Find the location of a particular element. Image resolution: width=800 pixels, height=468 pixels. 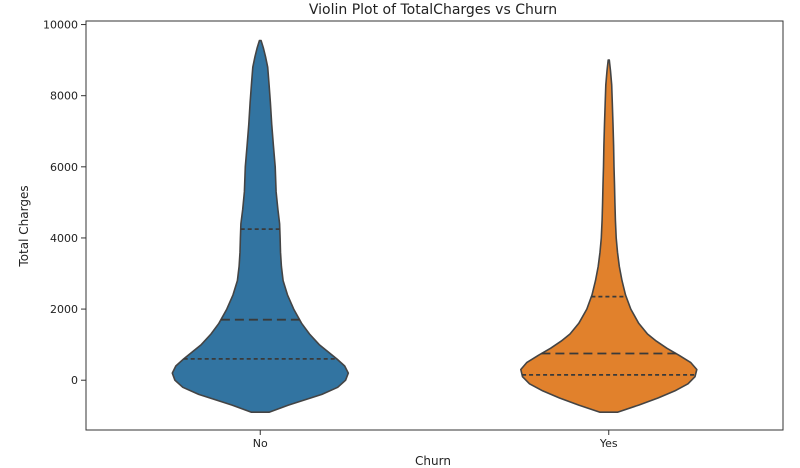

y-tick-label: 10000 is located at coordinates (60, 25).